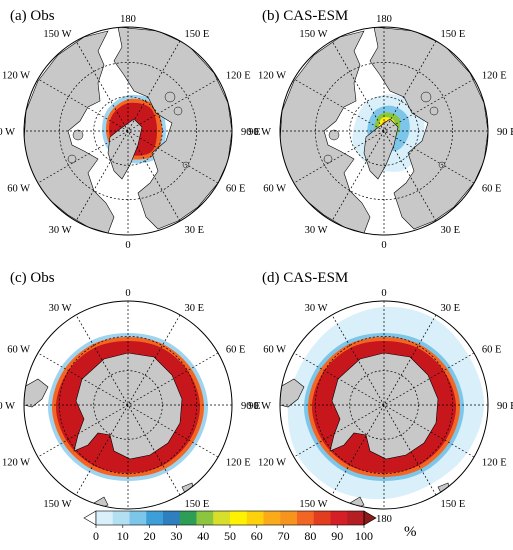 The image size is (513, 550). I want to click on colorbar-max-arrow, so click(370, 518).